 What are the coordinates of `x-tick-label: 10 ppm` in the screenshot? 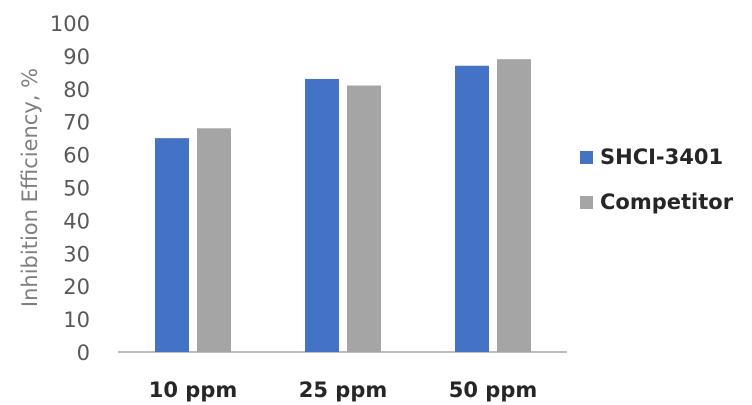 It's located at (193, 390).